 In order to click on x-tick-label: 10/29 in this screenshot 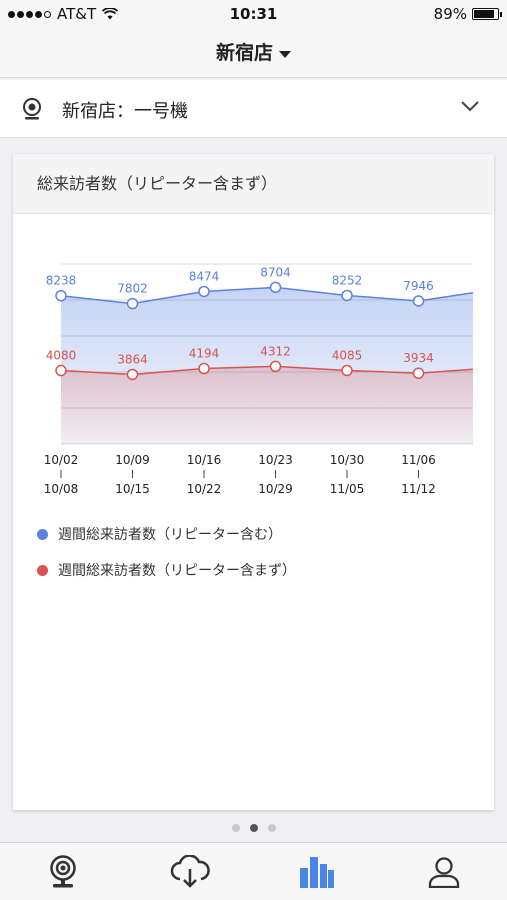, I will do `click(275, 489)`.